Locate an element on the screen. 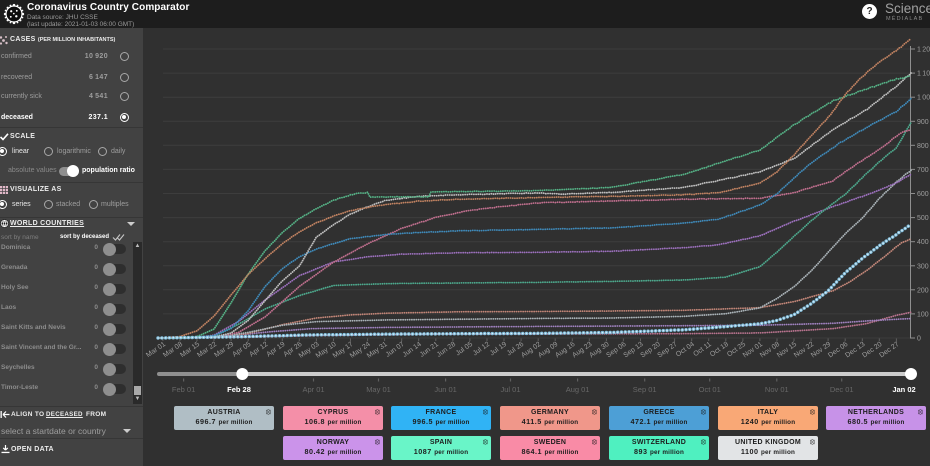 The width and height of the screenshot is (930, 466). svg-text: Jul 19 is located at coordinates (498, 349).